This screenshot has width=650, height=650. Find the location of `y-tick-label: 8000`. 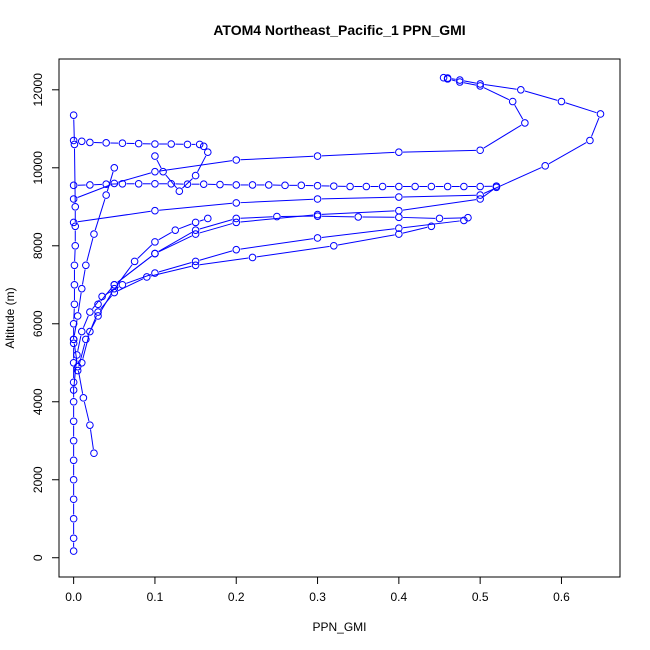

y-tick-label: 8000 is located at coordinates (38, 245).